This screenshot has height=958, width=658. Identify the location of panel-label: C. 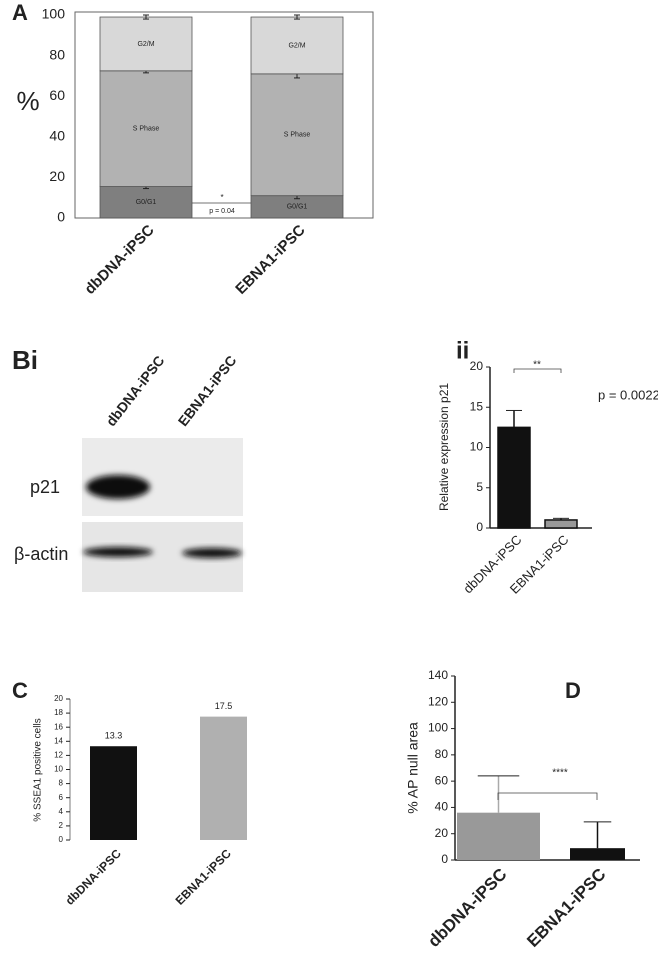
(20, 690).